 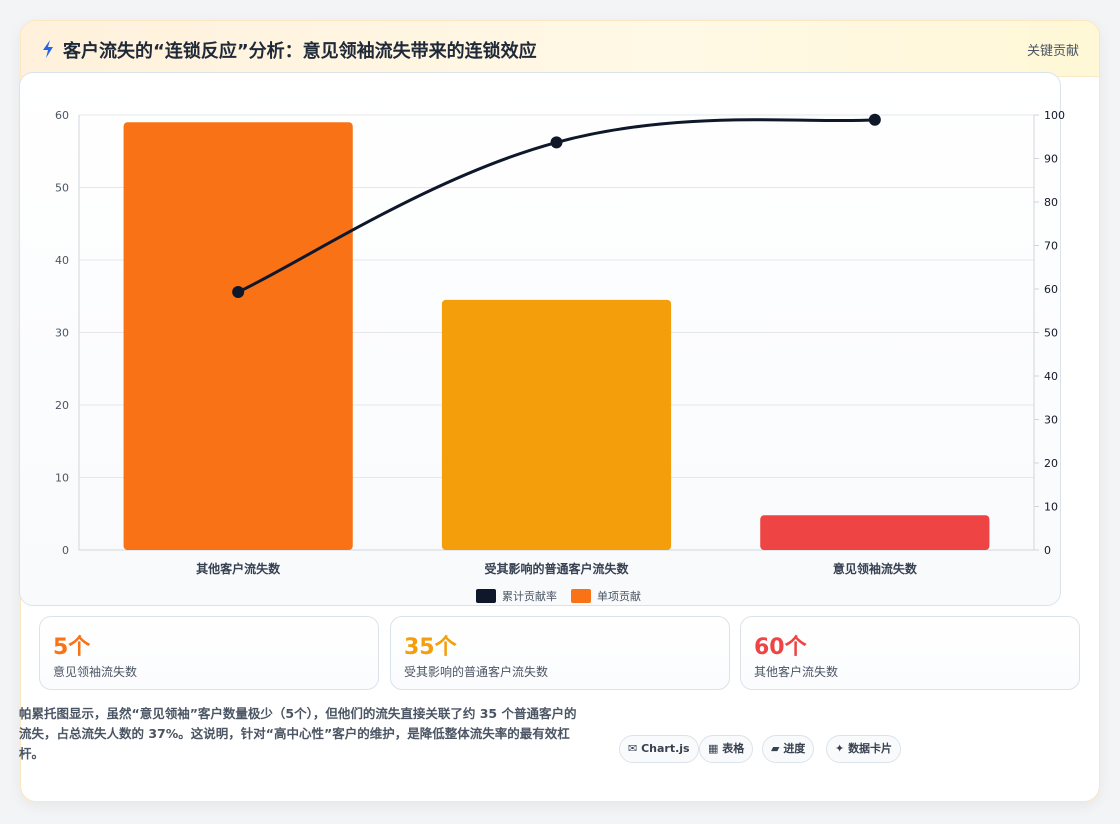 I want to click on stat-card-affected: 35个 受其影响的普通客户流失数, so click(x=560, y=653).